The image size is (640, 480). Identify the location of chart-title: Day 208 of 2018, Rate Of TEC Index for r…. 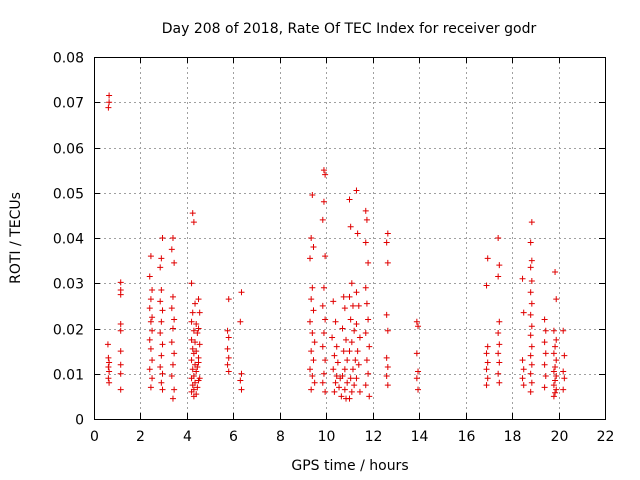
(349, 29).